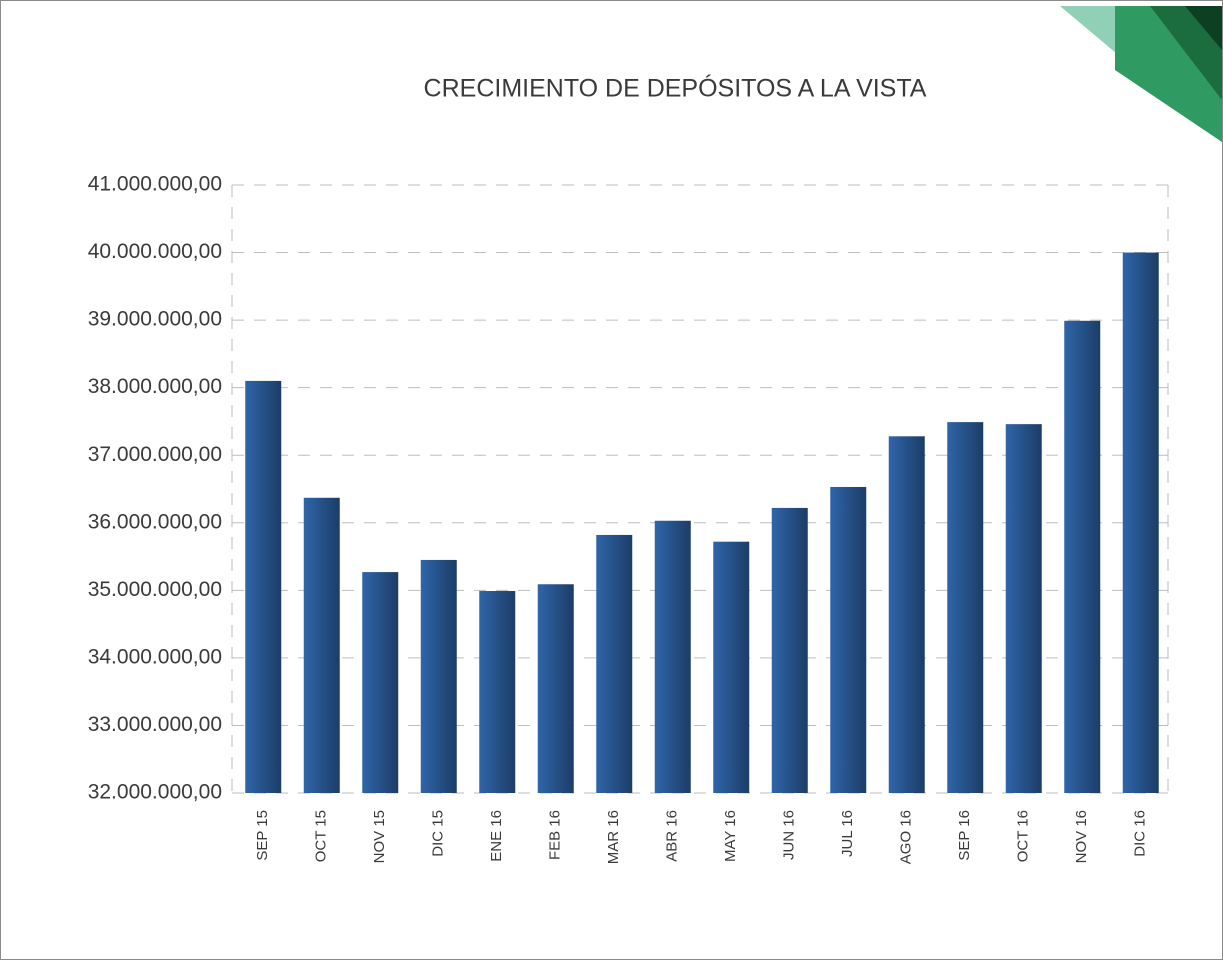 Image resolution: width=1223 pixels, height=960 pixels. I want to click on y-tick-label: 35.000.000,00, so click(155, 589).